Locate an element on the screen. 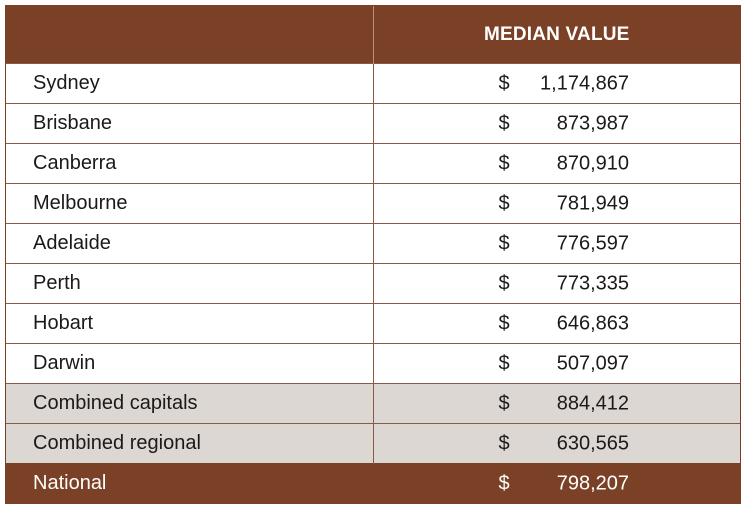  median-value-amount: 870,910 is located at coordinates (592, 163).